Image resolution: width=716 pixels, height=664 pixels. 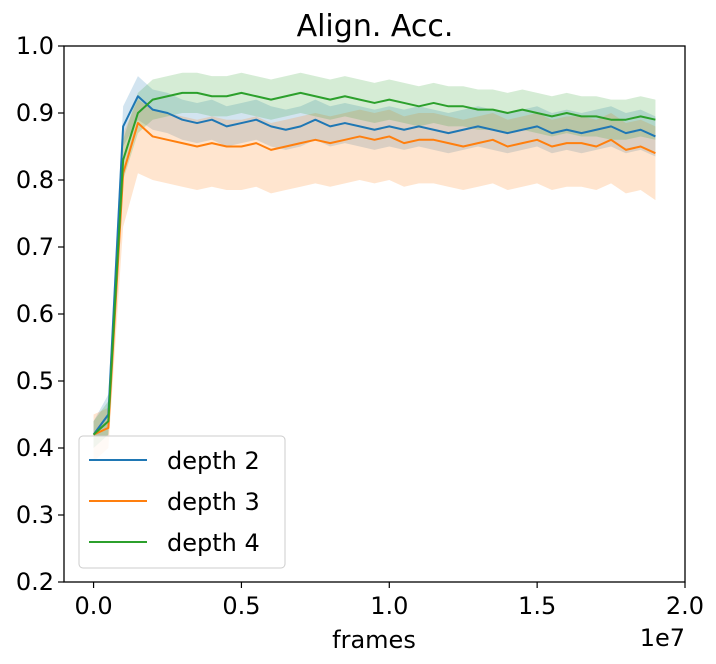 I want to click on y-tick-label: 0.4, so click(x=35, y=448).